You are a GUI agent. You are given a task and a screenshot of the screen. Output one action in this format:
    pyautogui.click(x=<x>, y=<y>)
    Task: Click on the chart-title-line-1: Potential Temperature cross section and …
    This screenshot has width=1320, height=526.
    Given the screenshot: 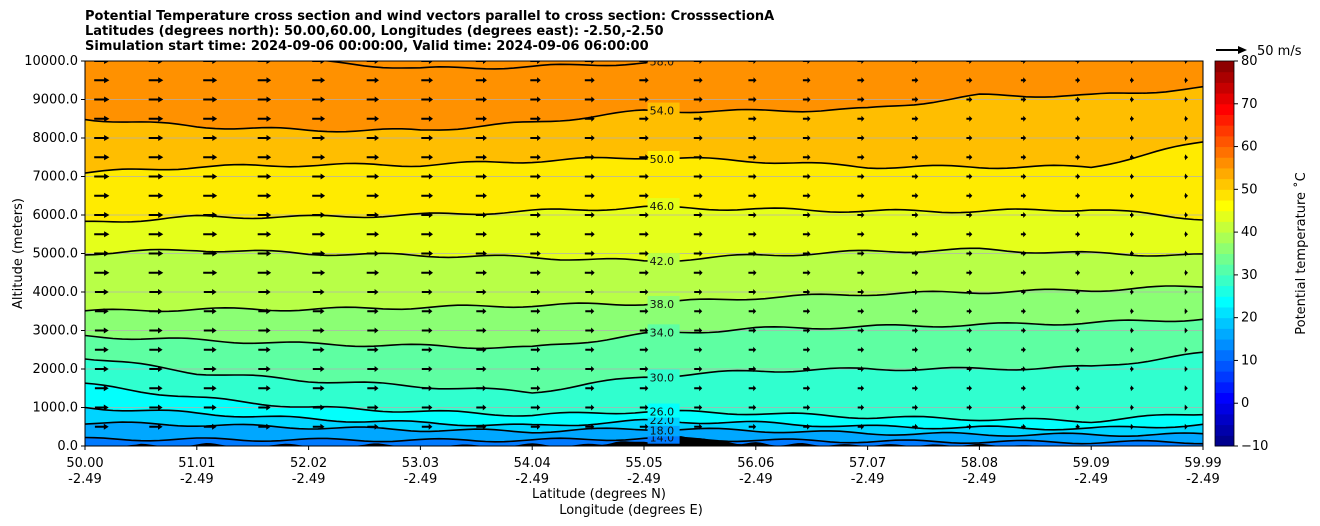 What is the action you would take?
    pyautogui.click(x=430, y=16)
    